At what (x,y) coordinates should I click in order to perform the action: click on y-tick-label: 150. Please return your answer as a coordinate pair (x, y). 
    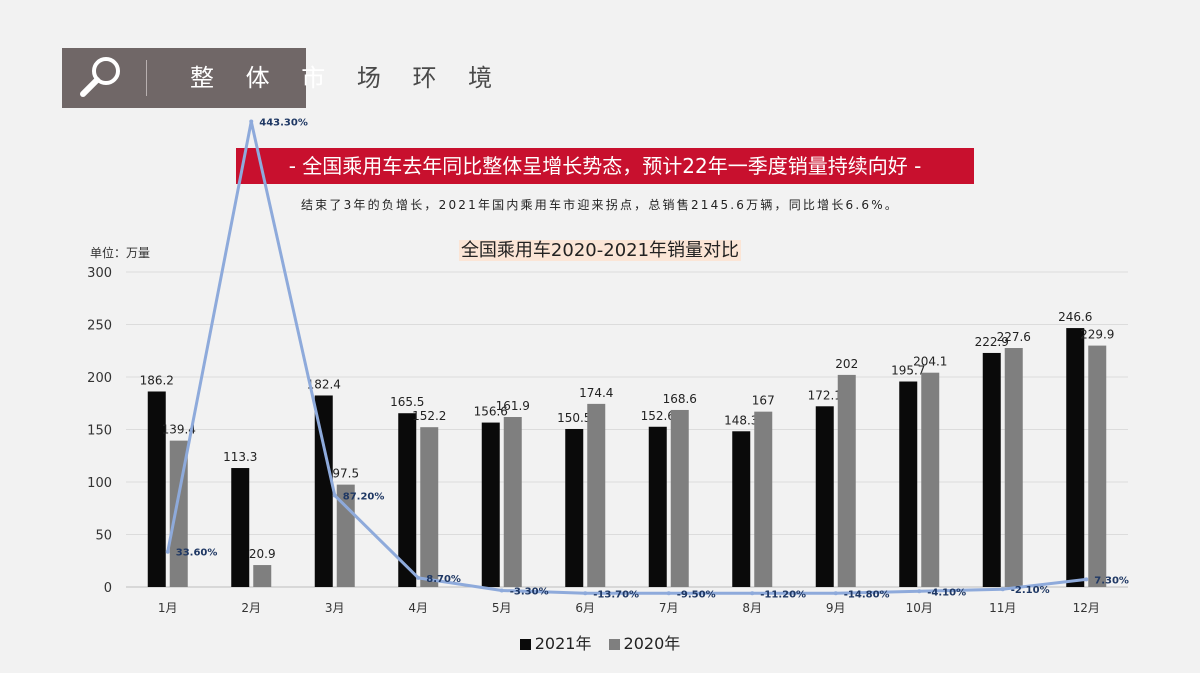
    Looking at the image, I should click on (99, 431).